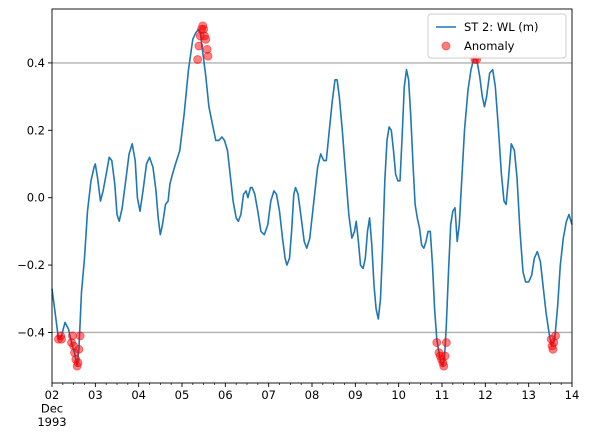 The image size is (590, 441). I want to click on legend-label-wl: ST 2: WL (m), so click(501, 27).